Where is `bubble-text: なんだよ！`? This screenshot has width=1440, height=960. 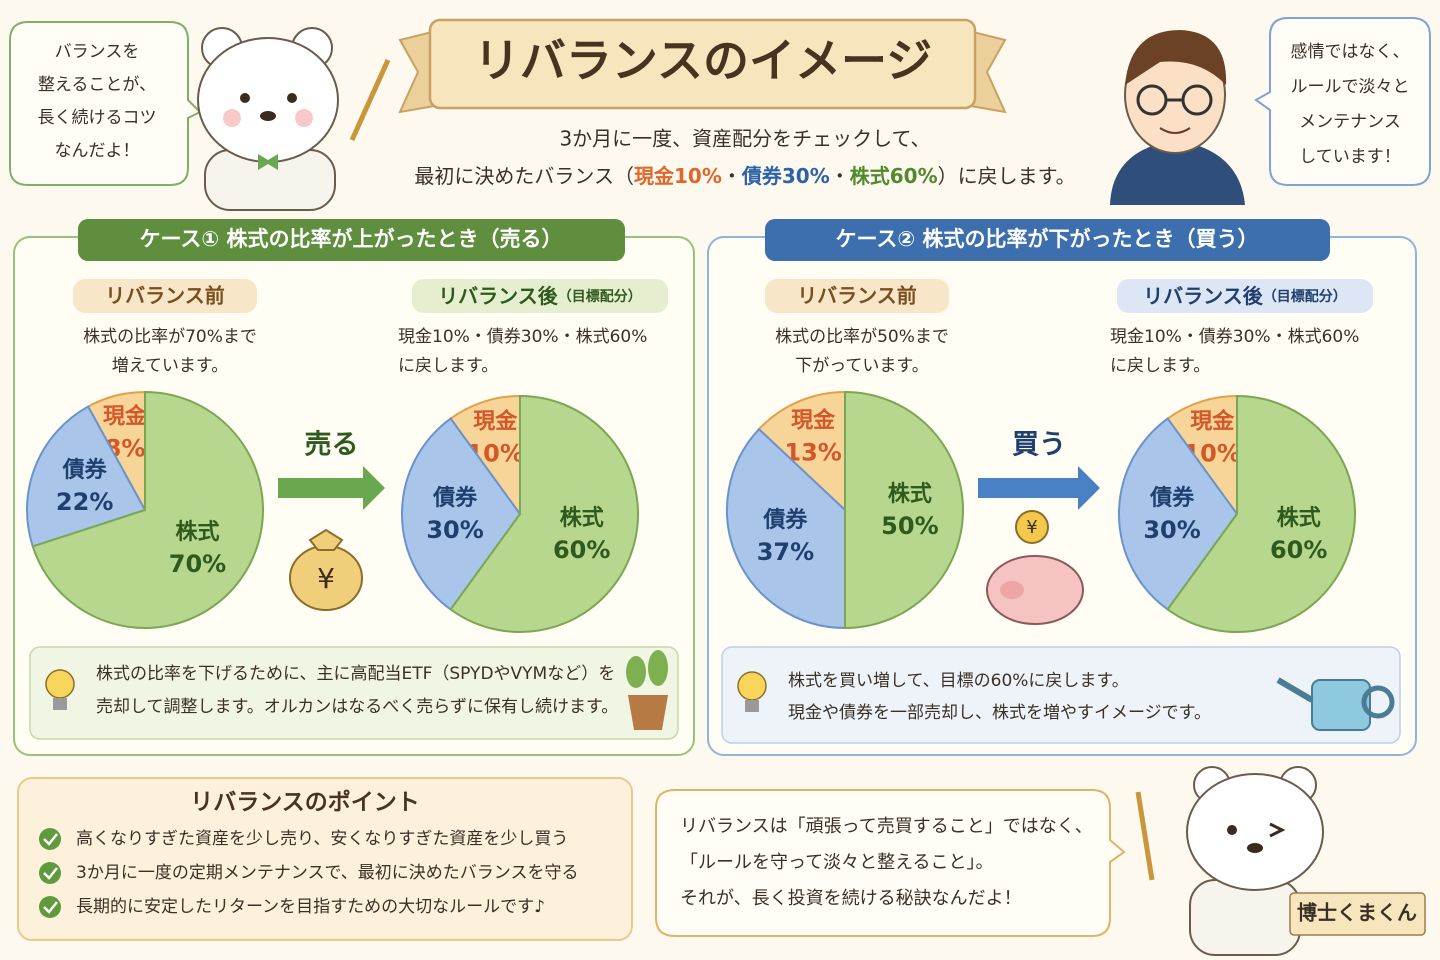
bubble-text: なんだよ！ is located at coordinates (97, 151).